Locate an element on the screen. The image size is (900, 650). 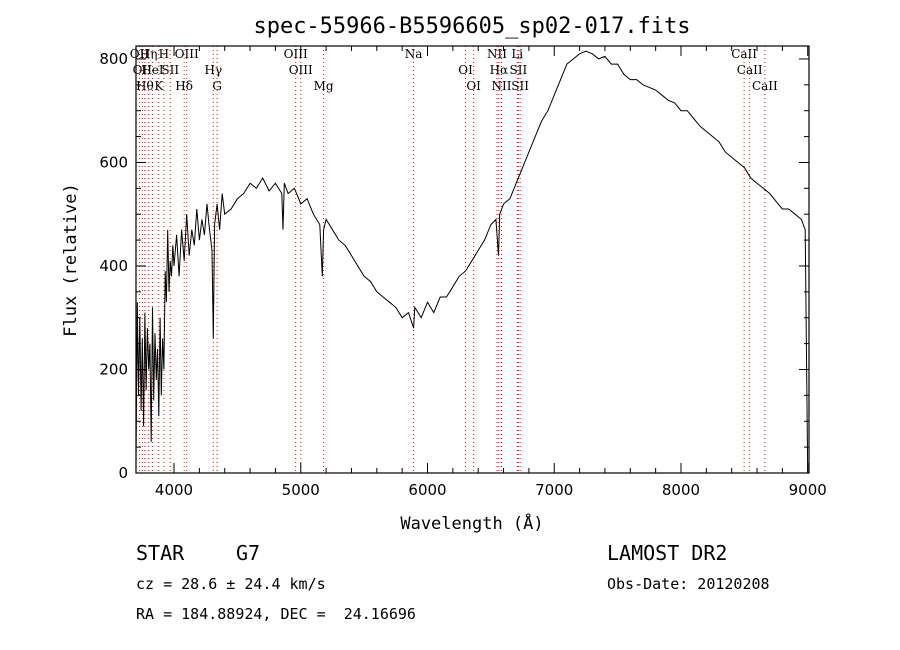
line-marker-label: K is located at coordinates (159, 86).